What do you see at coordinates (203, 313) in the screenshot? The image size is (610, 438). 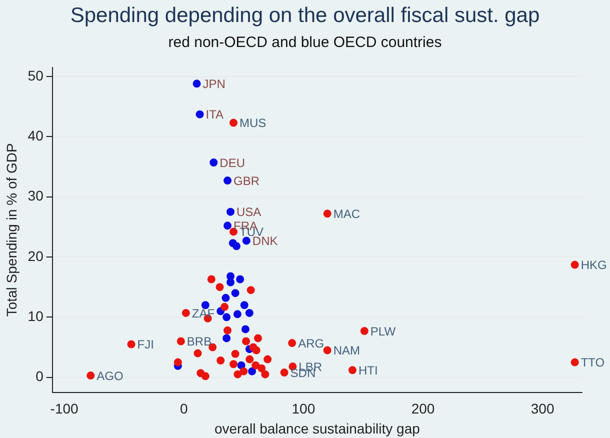 I see `data-label: ZAF` at bounding box center [203, 313].